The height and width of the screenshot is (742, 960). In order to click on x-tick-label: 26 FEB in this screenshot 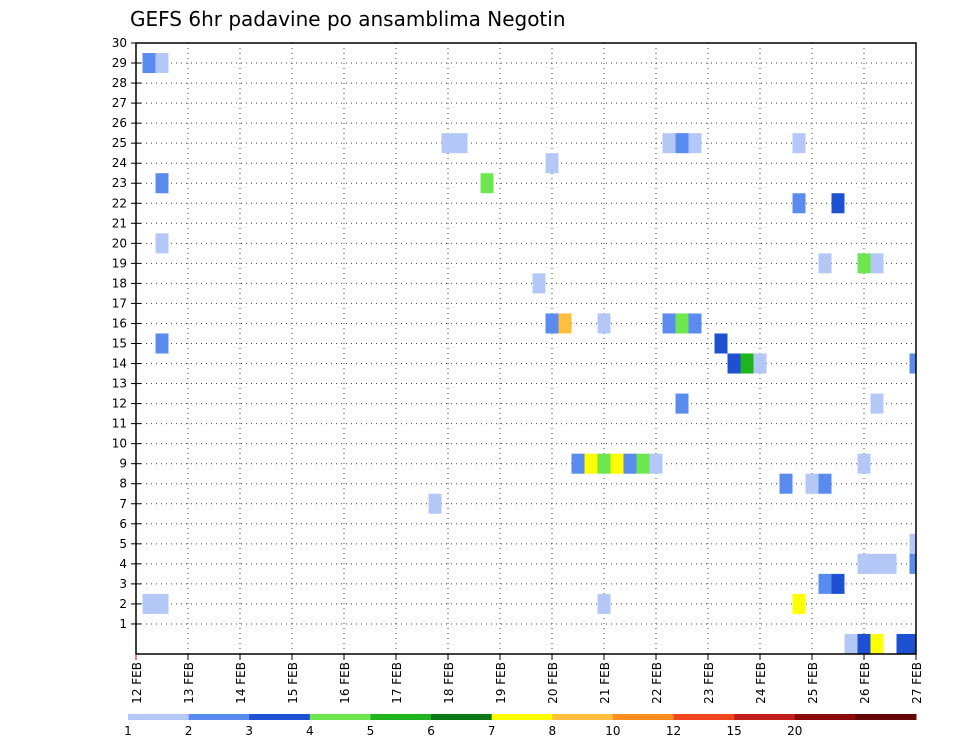, I will do `click(865, 683)`.